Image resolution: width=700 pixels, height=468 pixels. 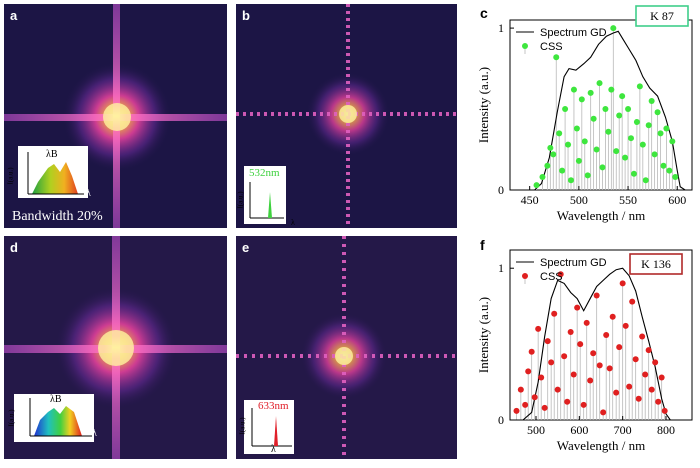 I want to click on panel-label: d, so click(x=14, y=247).